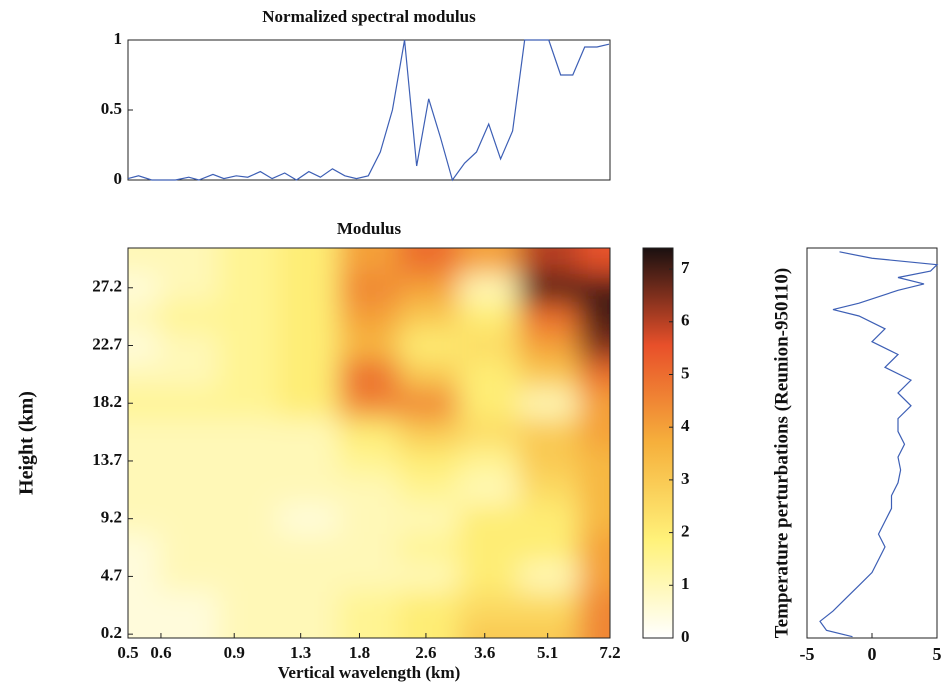 This screenshot has height=689, width=945. I want to click on x-tick-label: 0, so click(872, 654).